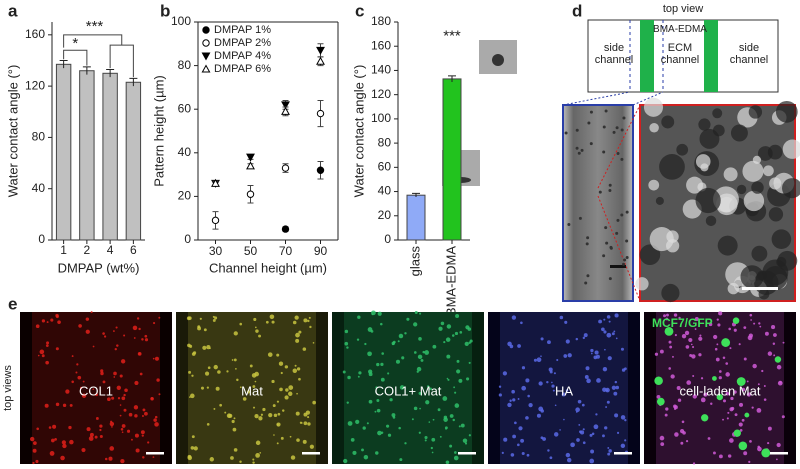  What do you see at coordinates (39, 137) in the screenshot?
I see `y-tick-label: 80` at bounding box center [39, 137].